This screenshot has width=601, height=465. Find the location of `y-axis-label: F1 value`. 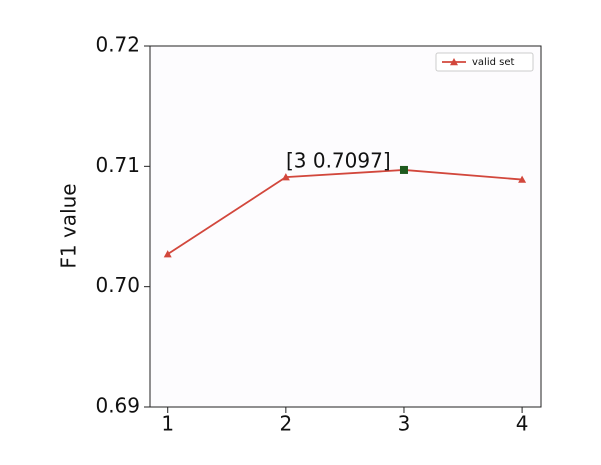

y-axis-label: F1 value is located at coordinates (69, 225).